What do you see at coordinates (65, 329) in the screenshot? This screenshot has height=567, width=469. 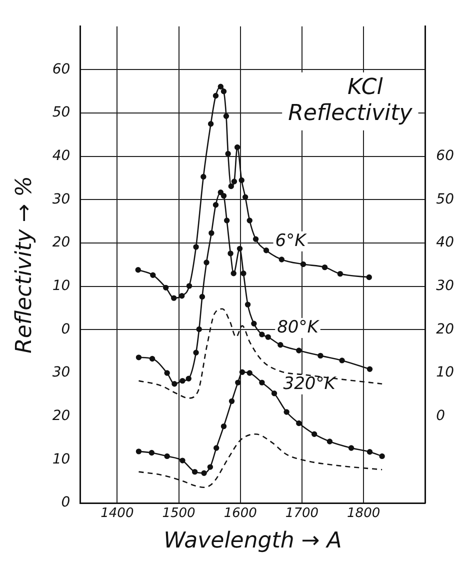 I see `y-tick-label: 0` at bounding box center [65, 329].